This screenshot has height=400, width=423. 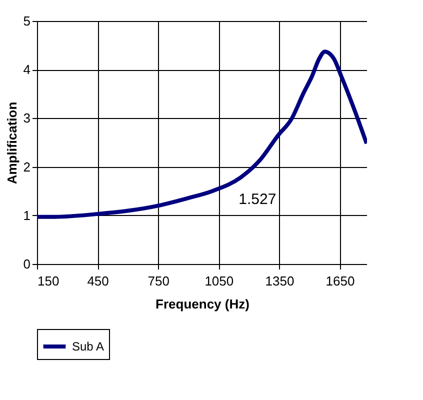 I want to click on y-tick-label: 0, so click(x=26, y=264).